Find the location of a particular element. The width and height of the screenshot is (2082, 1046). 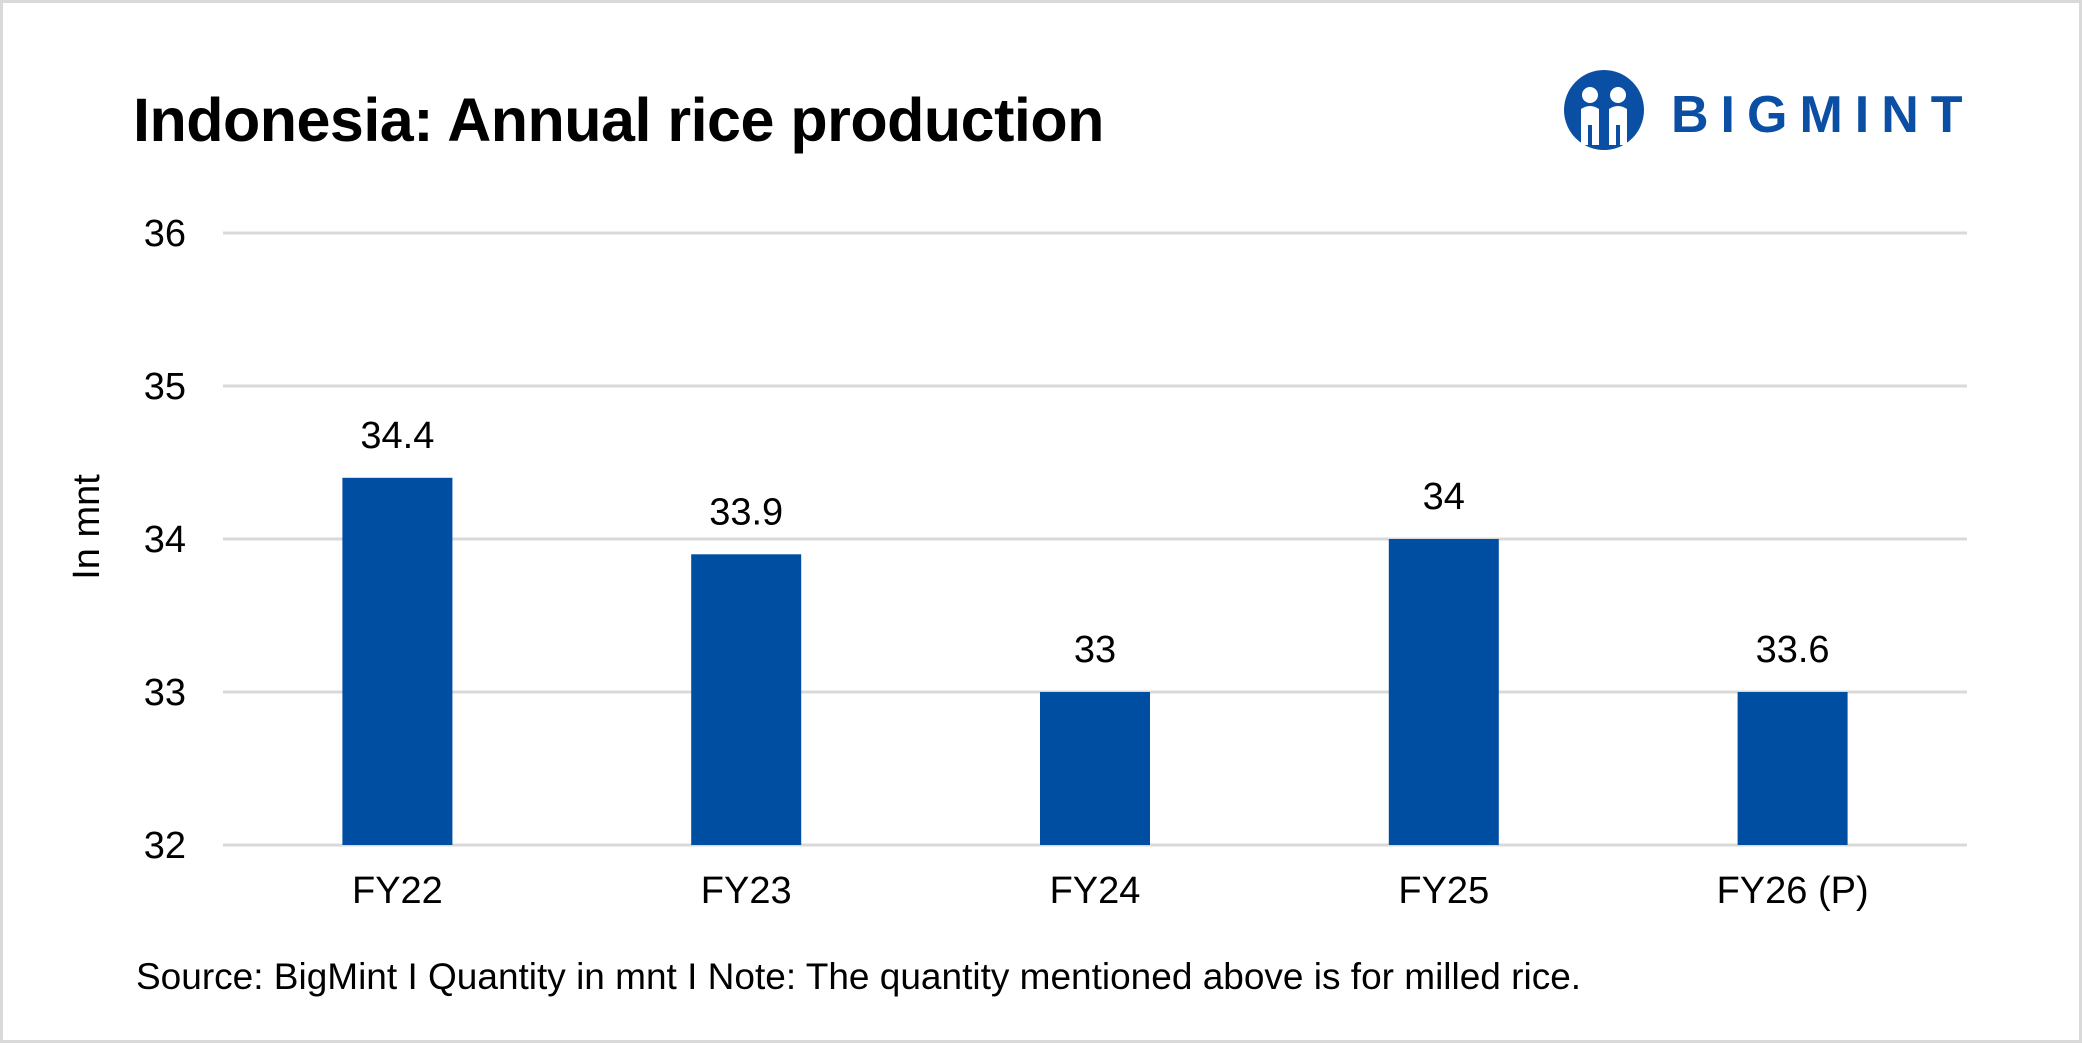

people-icon is located at coordinates (1604, 110).